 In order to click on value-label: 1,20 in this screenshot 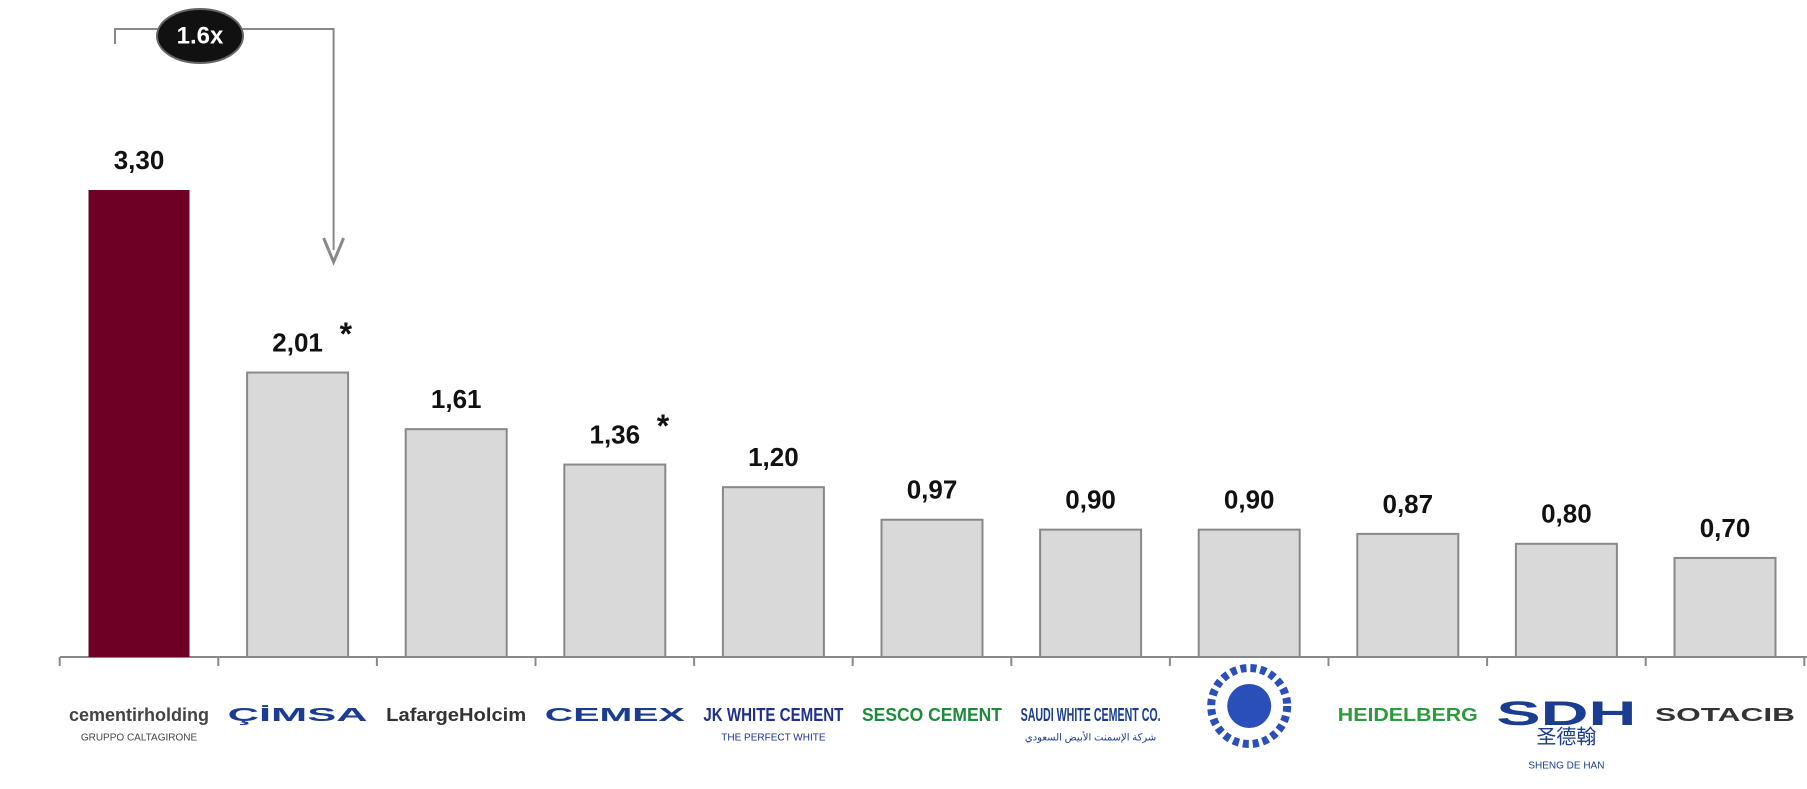, I will do `click(773, 457)`.